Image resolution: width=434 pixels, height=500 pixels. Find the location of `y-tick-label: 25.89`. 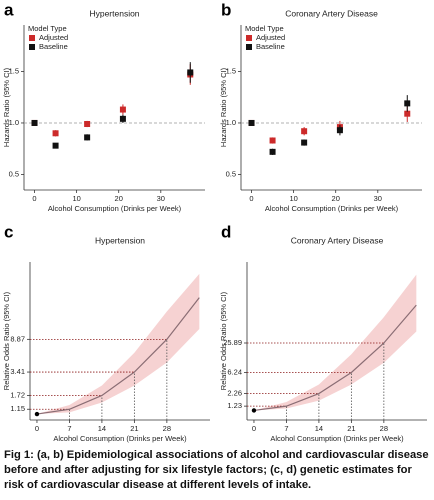

y-tick-label: 25.89 is located at coordinates (232, 342).